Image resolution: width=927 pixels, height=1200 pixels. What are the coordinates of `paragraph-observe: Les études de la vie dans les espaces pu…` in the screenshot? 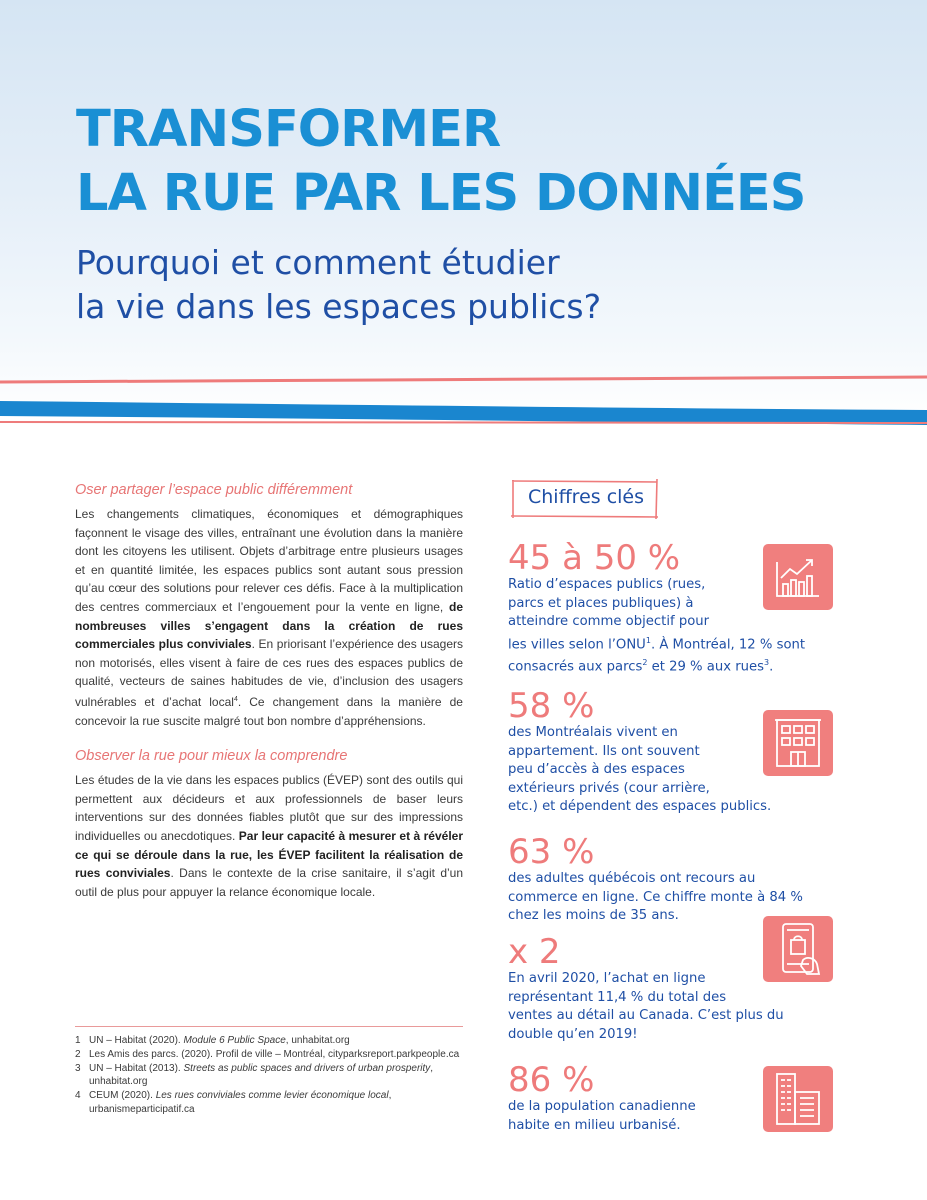 It's located at (269, 836).